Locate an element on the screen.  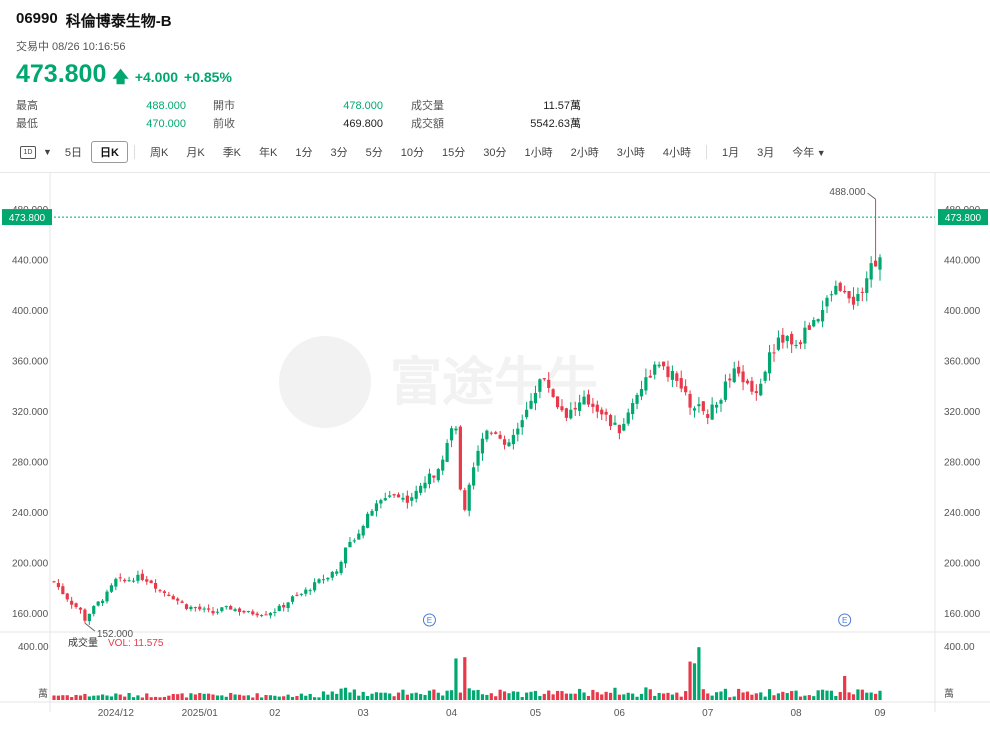
high-value: 488.000 is located at coordinates (166, 106).